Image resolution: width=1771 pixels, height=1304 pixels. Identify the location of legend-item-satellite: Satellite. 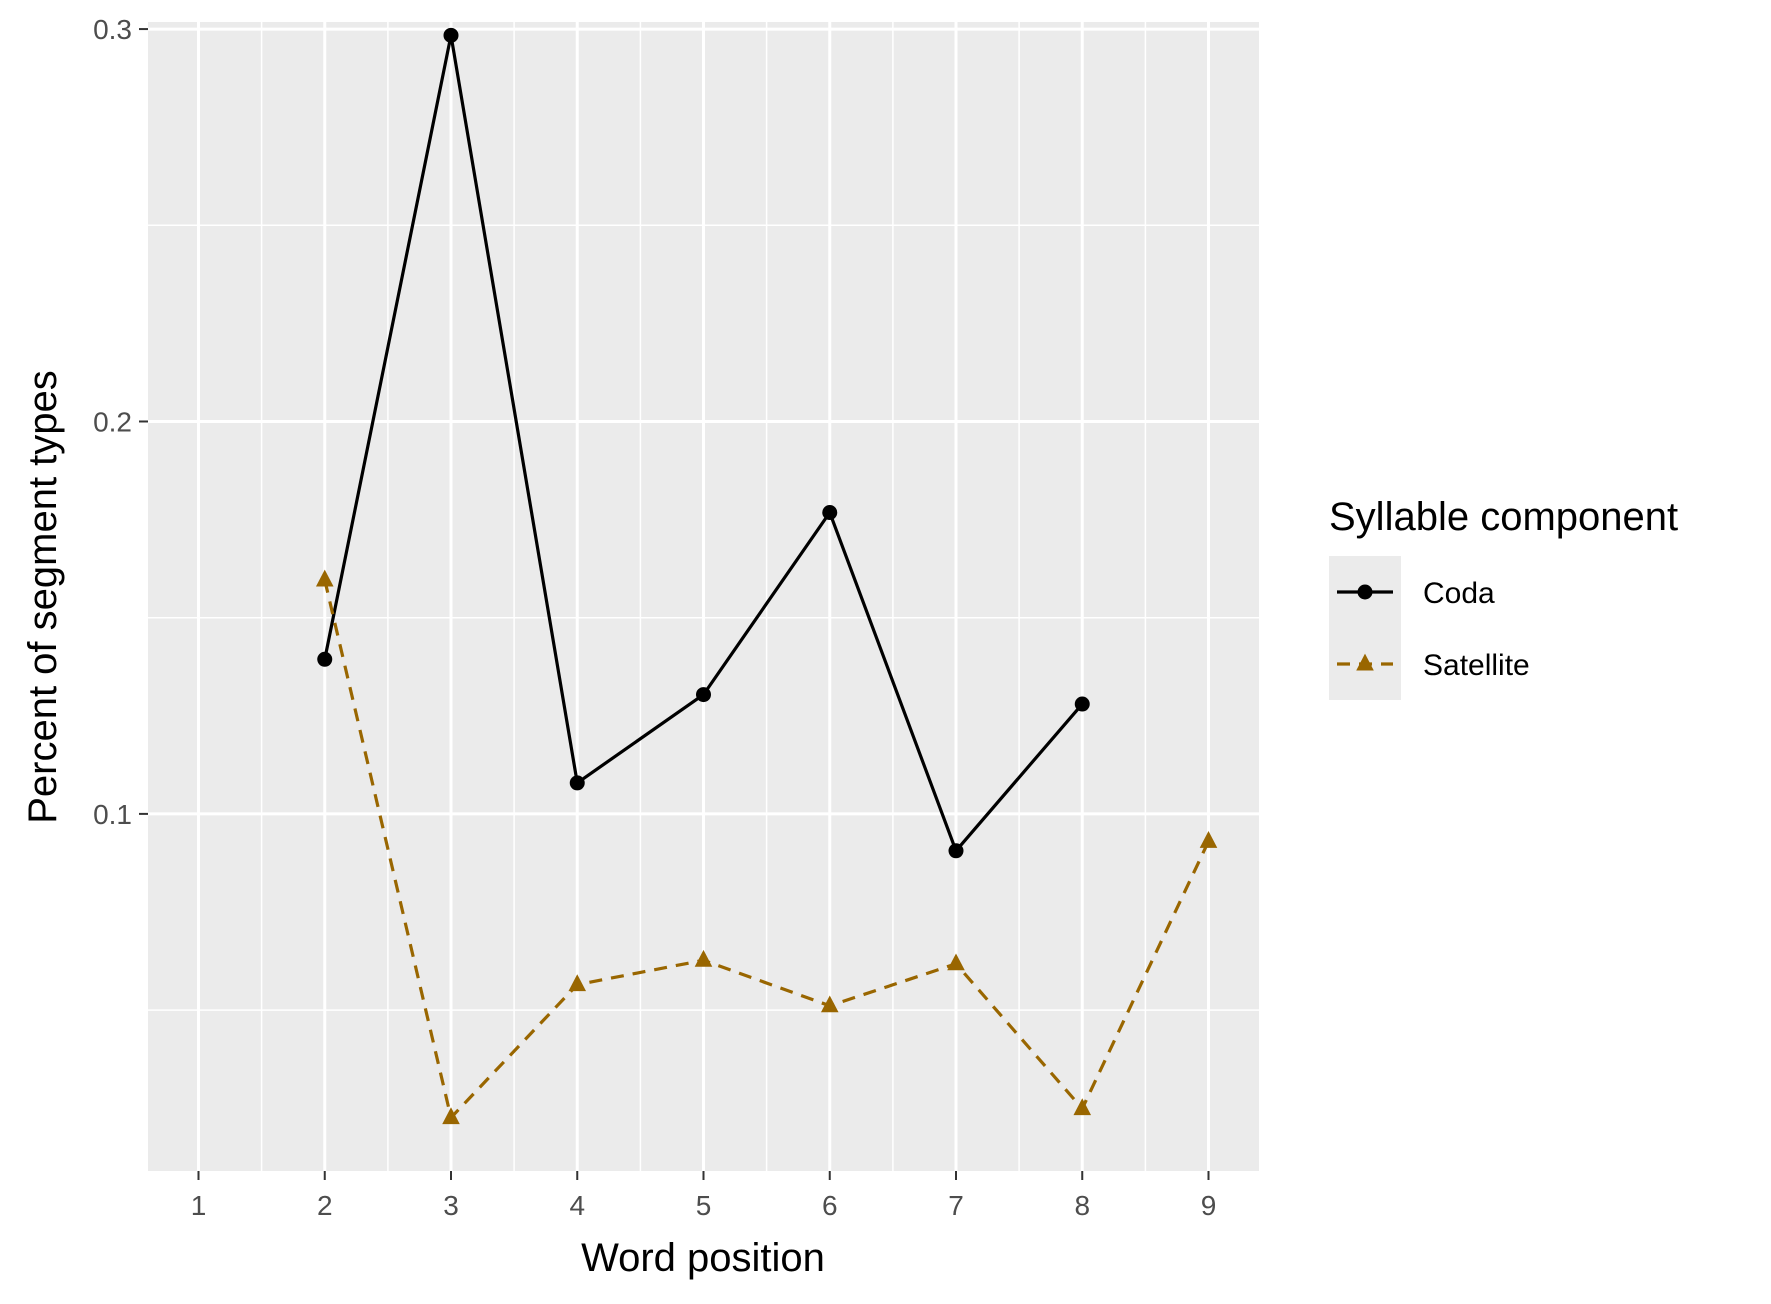
(1429, 664).